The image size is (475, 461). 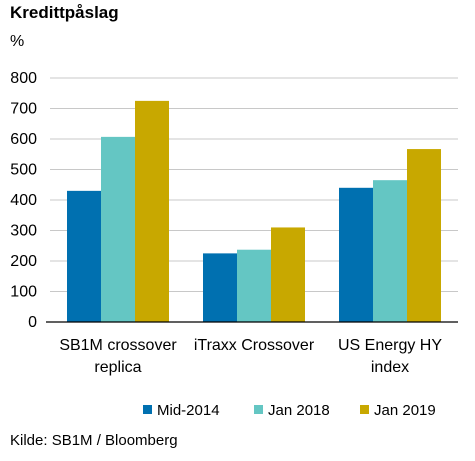 What do you see at coordinates (23, 261) in the screenshot?
I see `y-tick-label: 200` at bounding box center [23, 261].